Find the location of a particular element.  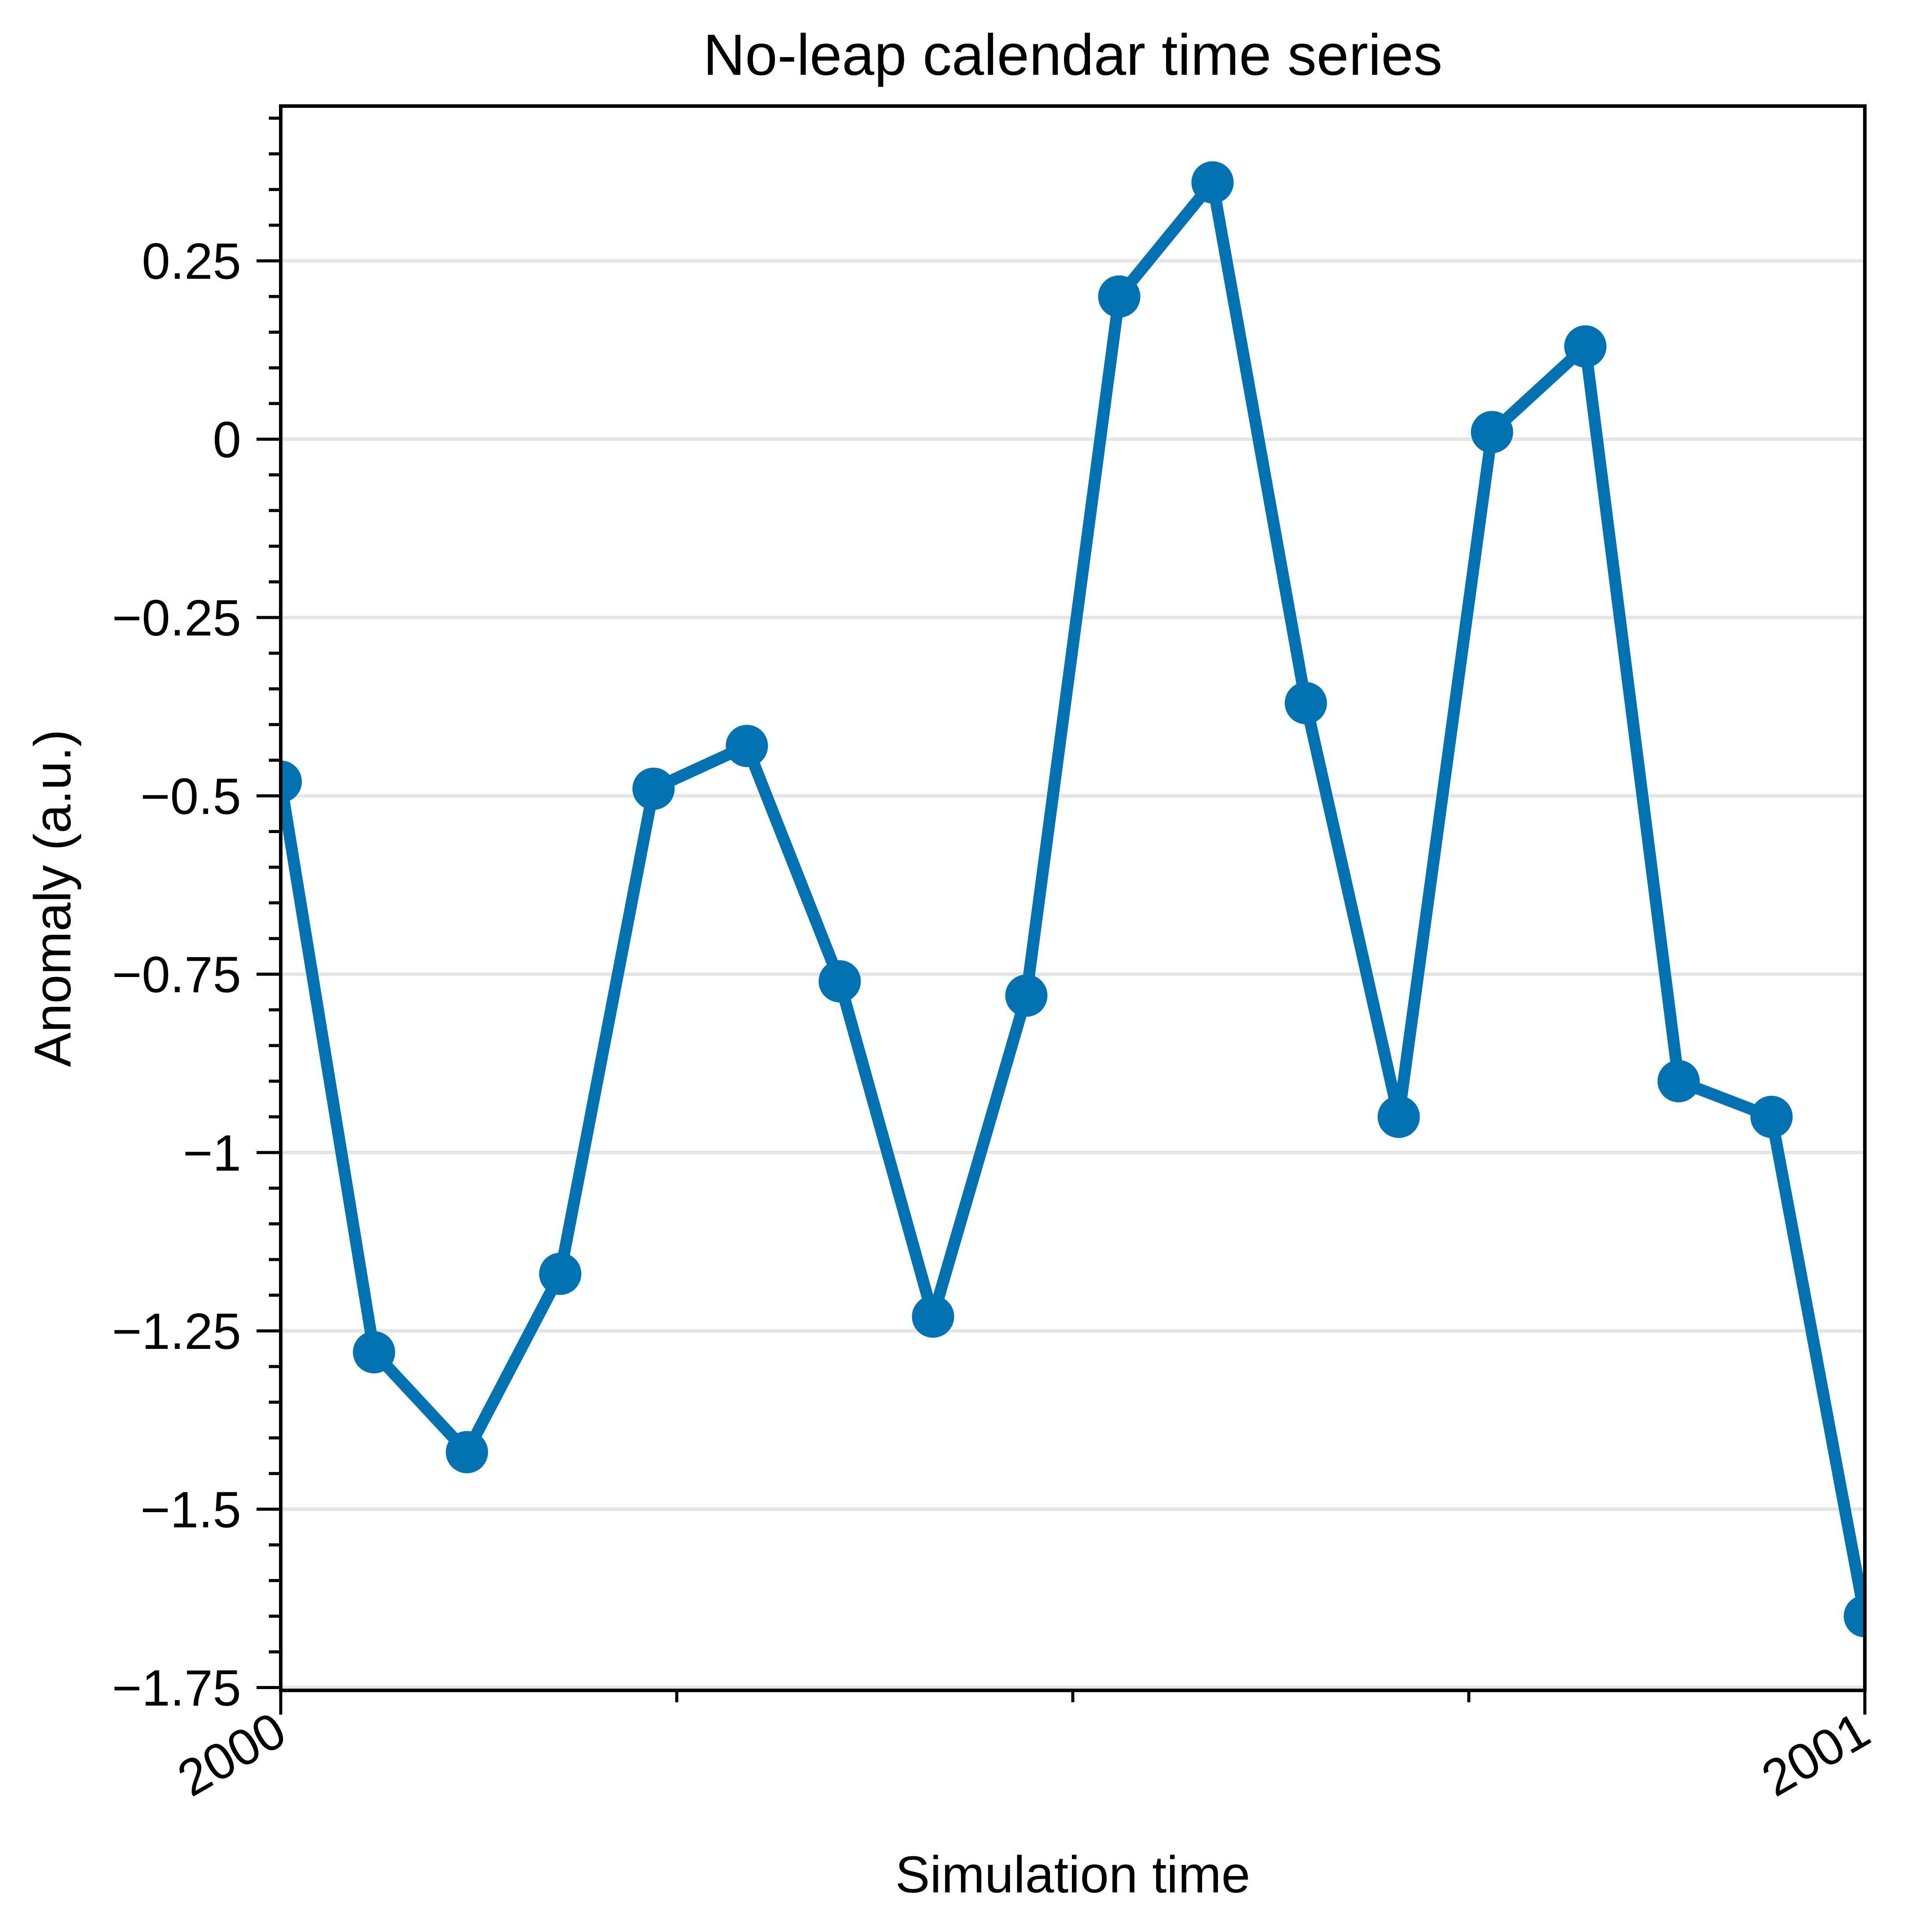

x-axis-label: Simulation time is located at coordinates (1073, 1875).